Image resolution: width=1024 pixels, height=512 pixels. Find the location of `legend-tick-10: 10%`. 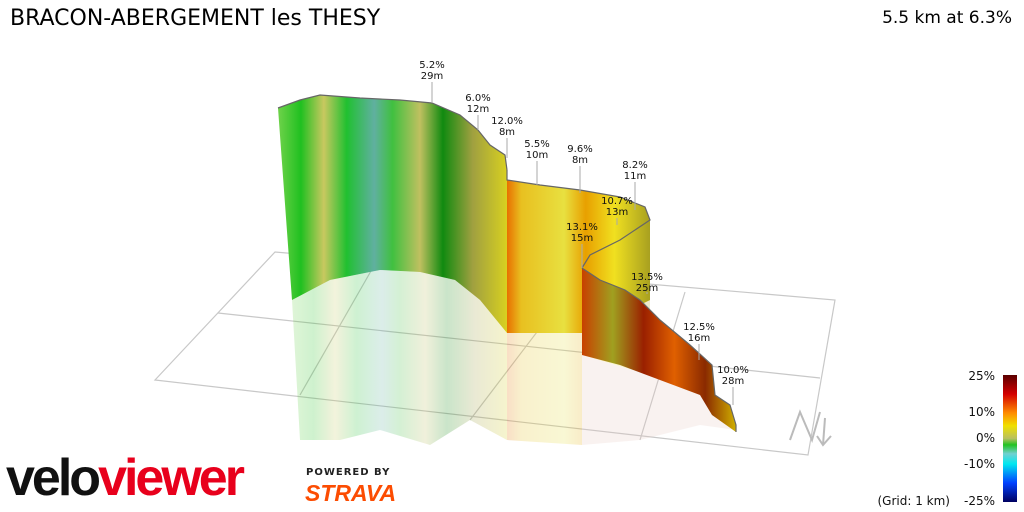

legend-tick-10: 10% is located at coordinates (981, 412).